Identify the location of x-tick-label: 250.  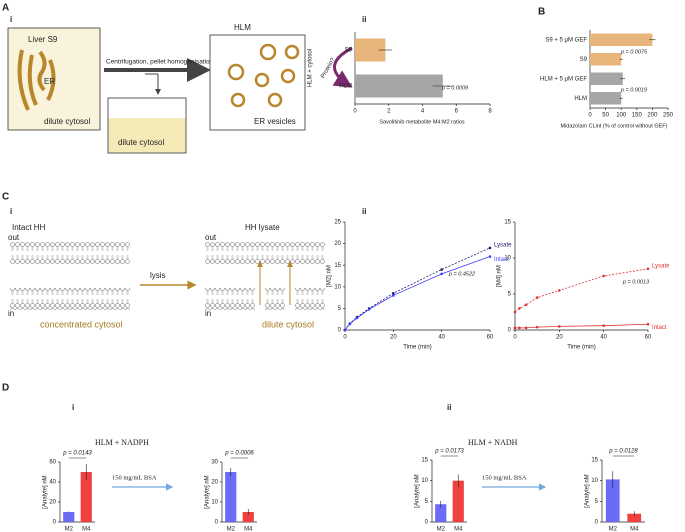
(668, 116).